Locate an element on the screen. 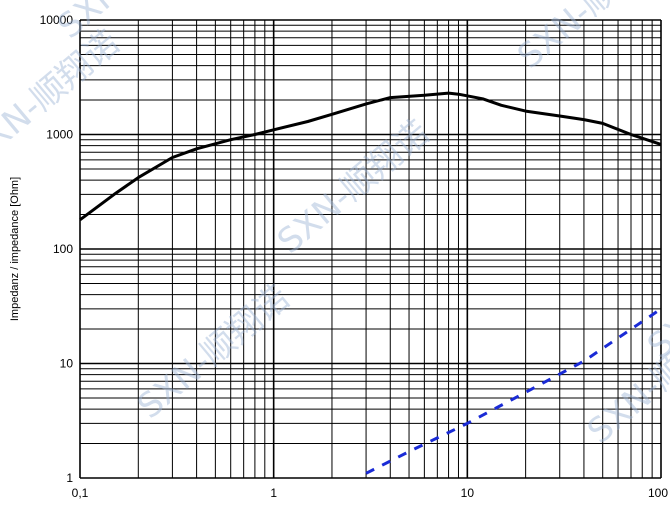 This screenshot has height=509, width=670. y-tick-label: 1 is located at coordinates (69, 478).